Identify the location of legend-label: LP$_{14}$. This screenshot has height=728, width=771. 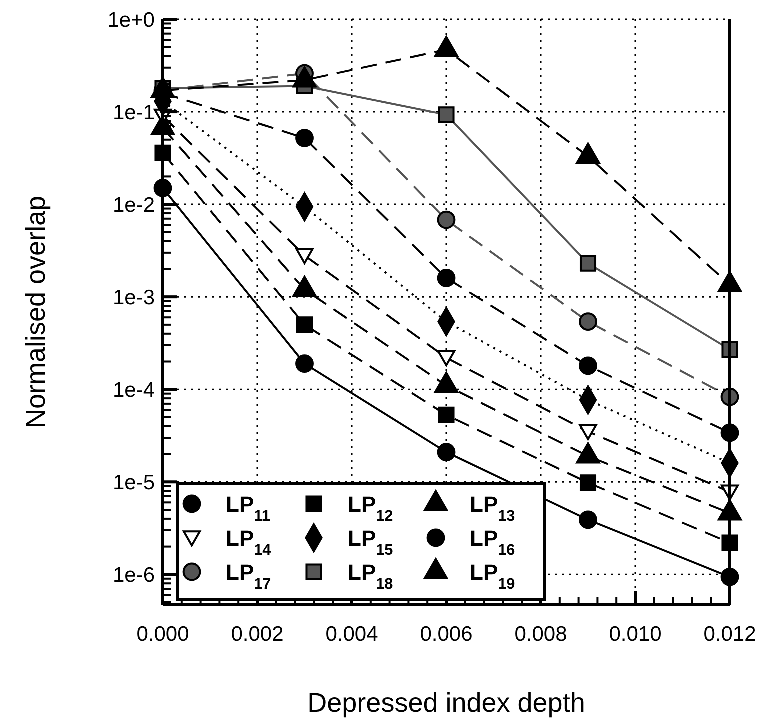
(249, 542).